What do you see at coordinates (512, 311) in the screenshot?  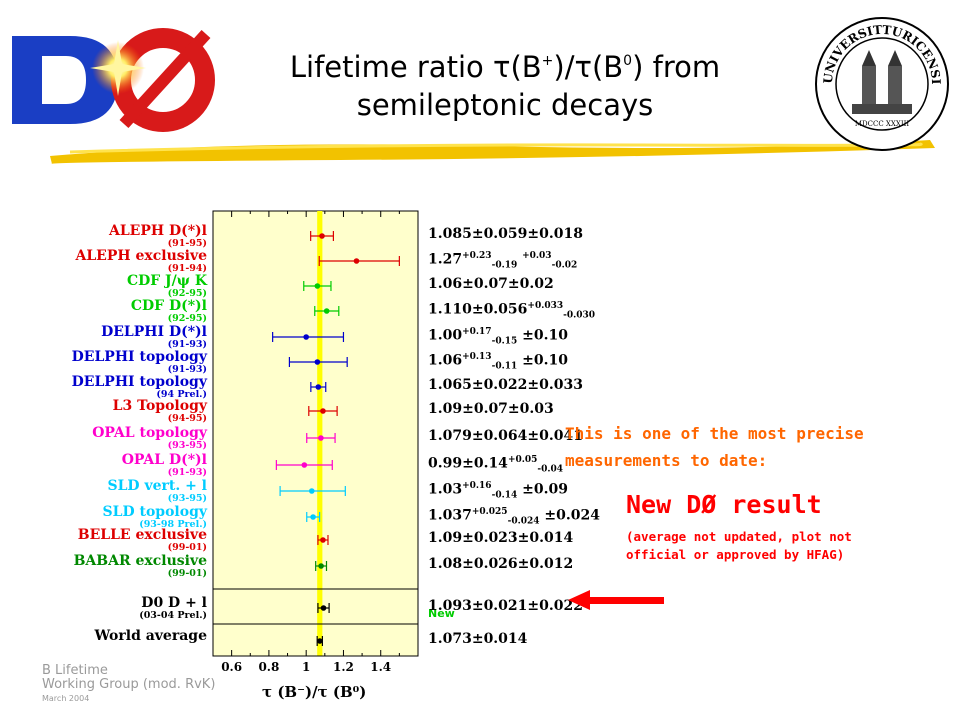 I see `measurement-result: 1.110±0.056+0.033-0.030` at bounding box center [512, 311].